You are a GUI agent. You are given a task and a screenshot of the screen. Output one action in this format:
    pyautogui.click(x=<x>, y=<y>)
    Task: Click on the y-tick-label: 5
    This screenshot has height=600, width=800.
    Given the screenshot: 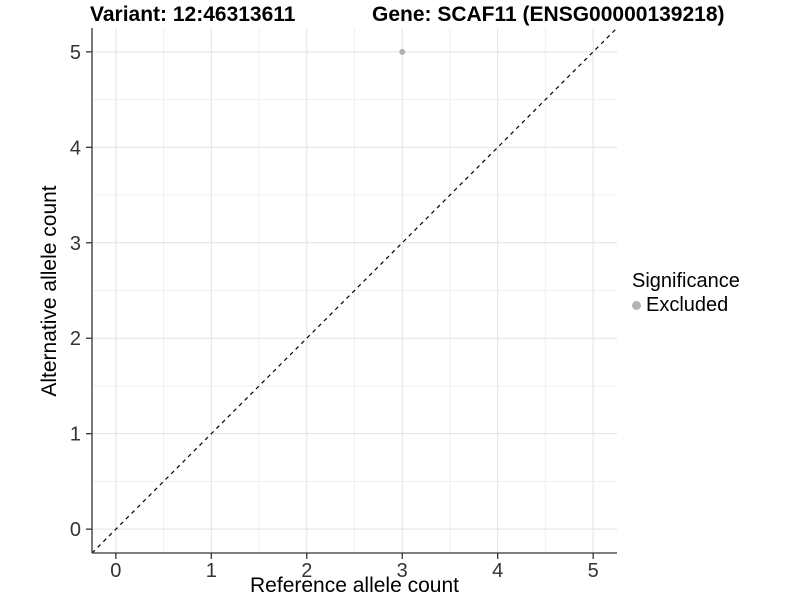 What is the action you would take?
    pyautogui.click(x=75, y=53)
    